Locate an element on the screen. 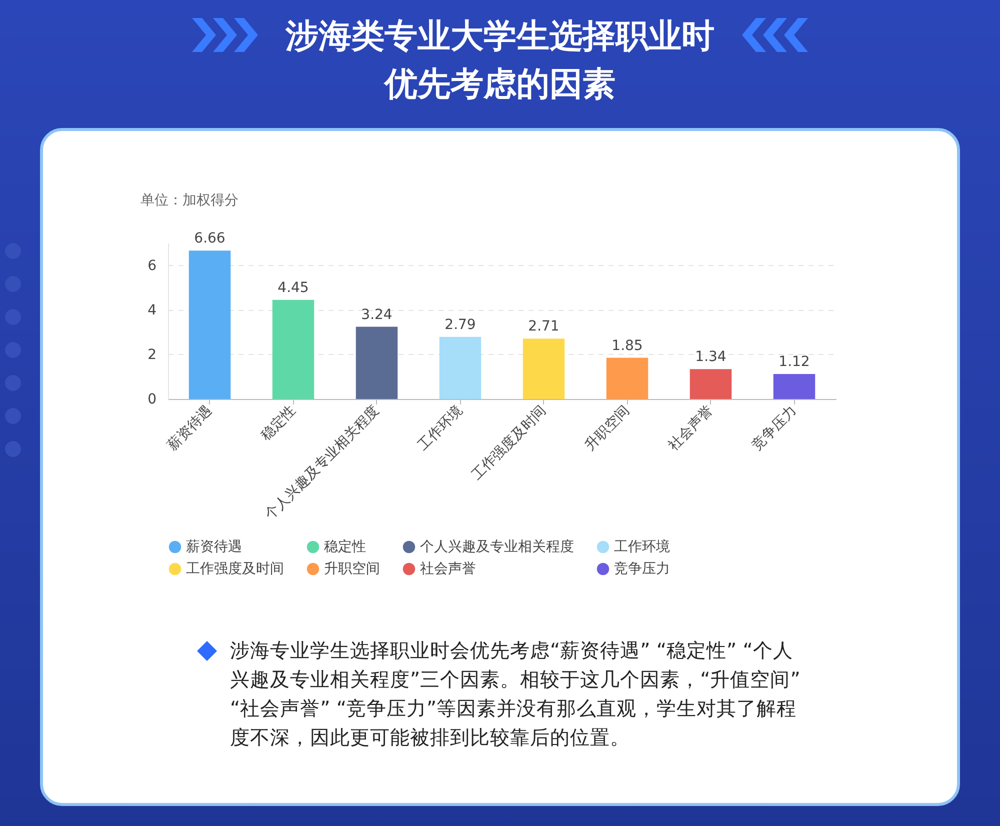 This screenshot has width=1000, height=826. data-label: 1.34 is located at coordinates (710, 357).